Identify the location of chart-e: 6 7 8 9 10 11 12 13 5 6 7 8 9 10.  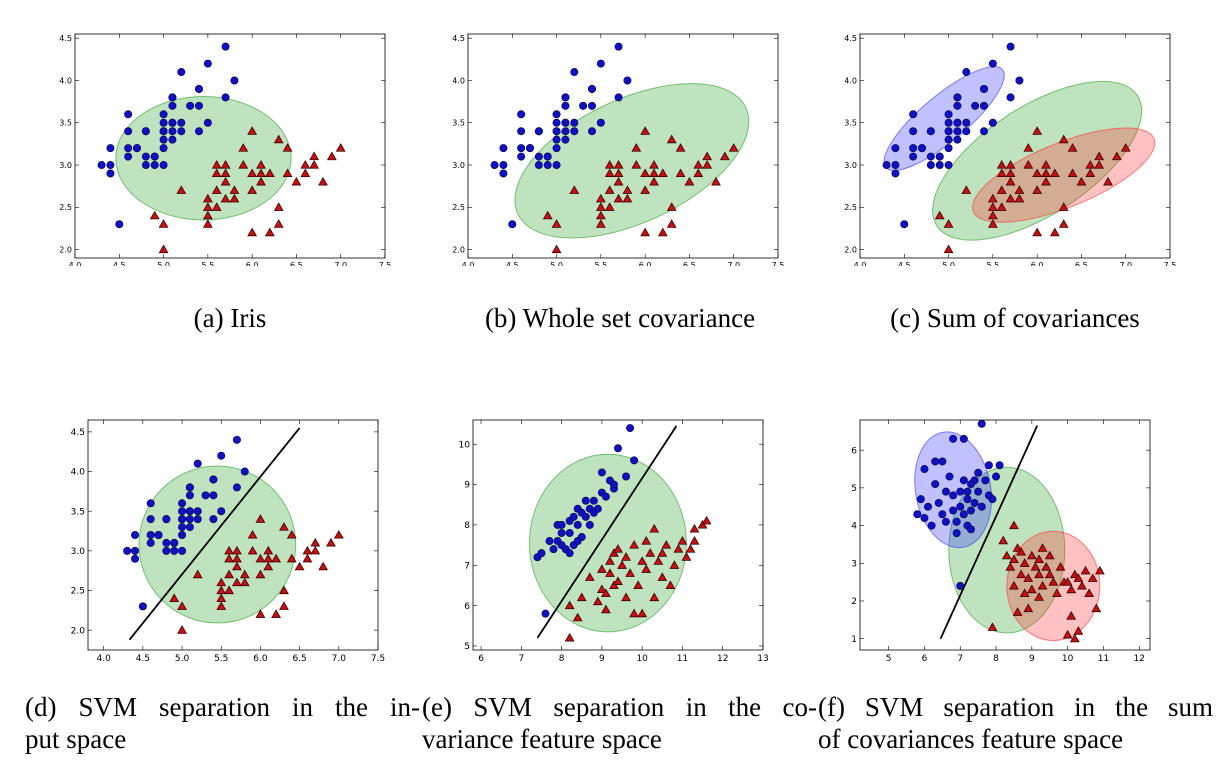
(615, 541).